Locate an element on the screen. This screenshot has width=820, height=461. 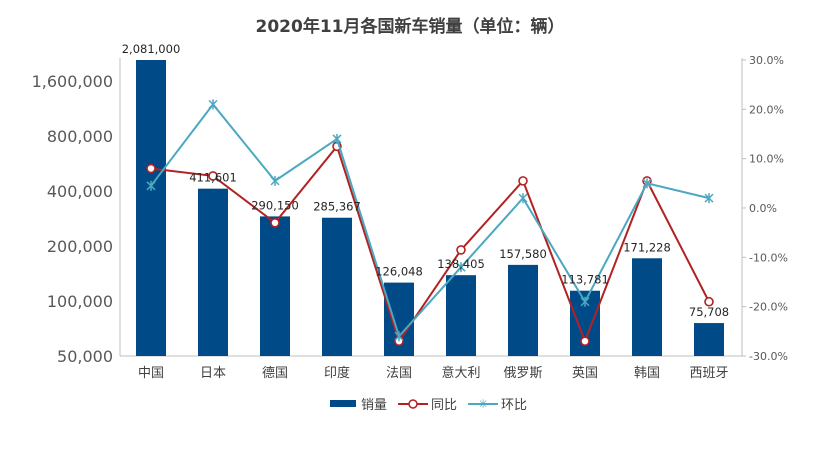
point-环比-1 is located at coordinates (151, 185).